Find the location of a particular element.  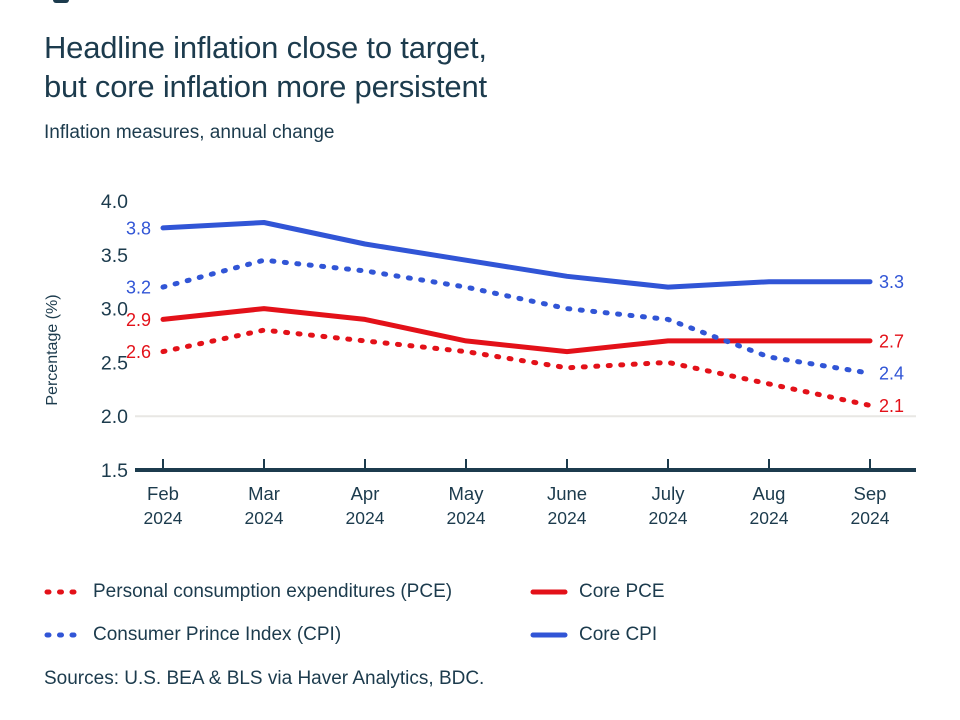

core-cpi-solid-line-swatch is located at coordinates (550, 635).